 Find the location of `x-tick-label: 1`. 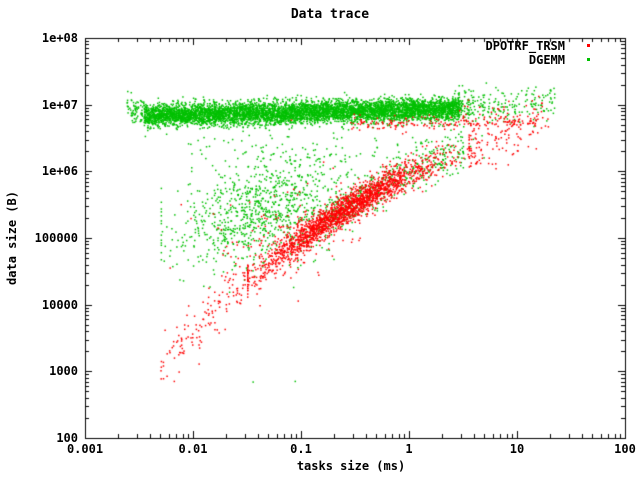

x-tick-label: 1 is located at coordinates (409, 449).